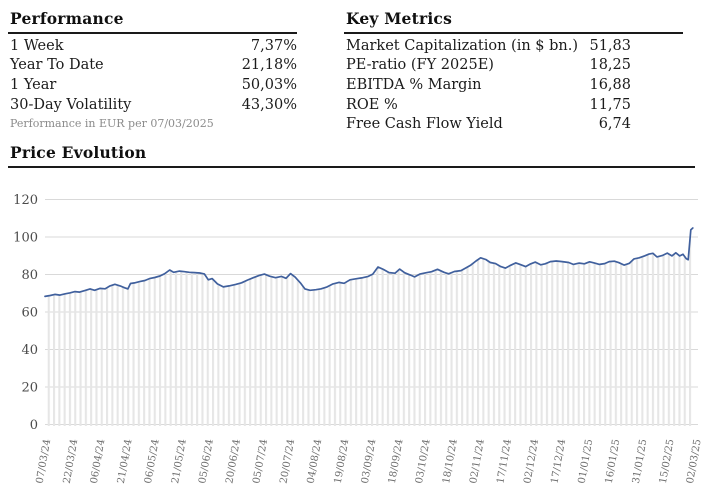 The image size is (703, 489). What do you see at coordinates (614, 124) in the screenshot?
I see `row-value: 6,74` at bounding box center [614, 124].